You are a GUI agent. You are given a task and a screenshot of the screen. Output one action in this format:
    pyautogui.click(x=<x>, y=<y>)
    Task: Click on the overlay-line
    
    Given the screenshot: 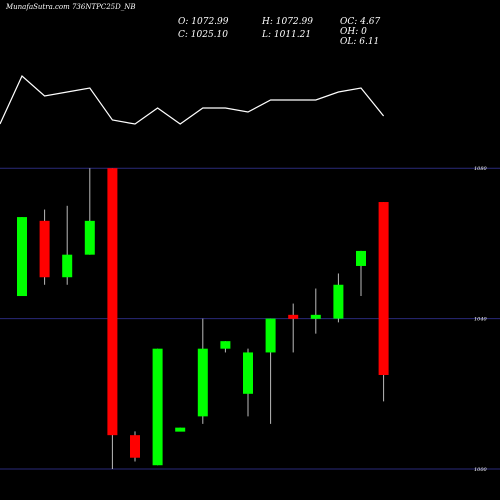 What is the action you would take?
    pyautogui.click(x=192, y=100)
    